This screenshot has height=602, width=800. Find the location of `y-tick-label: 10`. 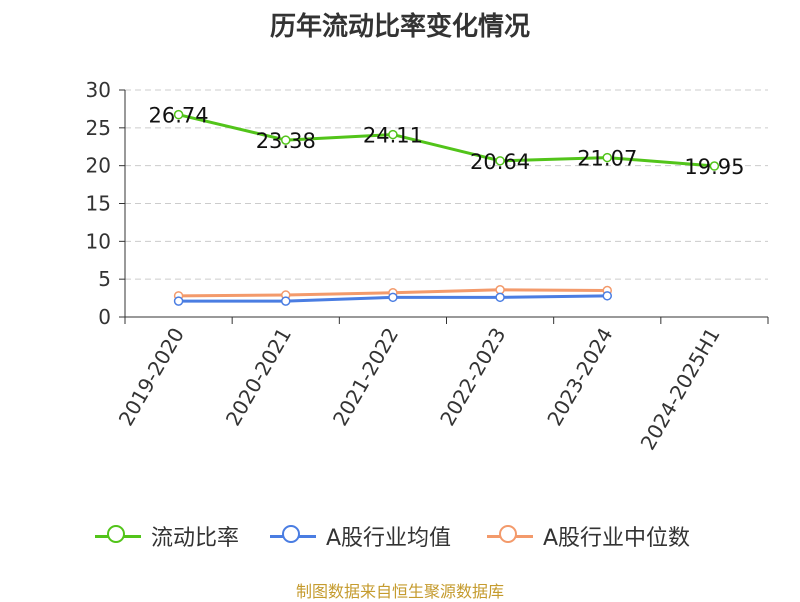

y-tick-label: 10 is located at coordinates (98, 241).